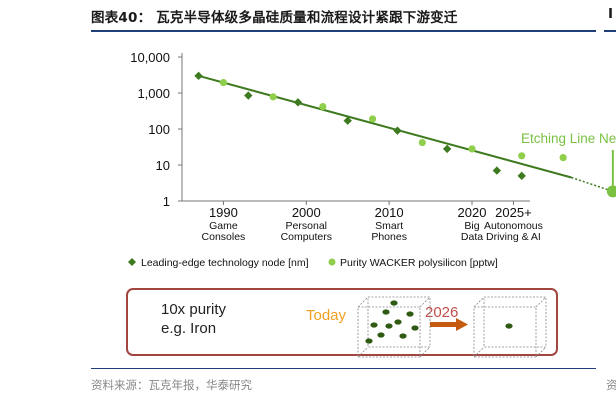 The width and height of the screenshot is (616, 403). I want to click on next-source-fragment: 资, so click(611, 385).